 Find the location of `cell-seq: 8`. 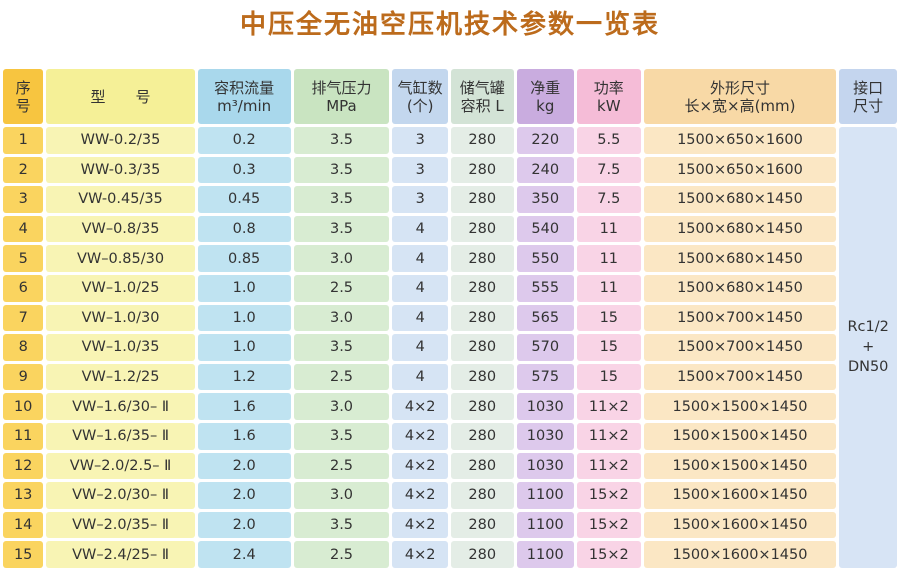

cell-seq: 8 is located at coordinates (23, 347).